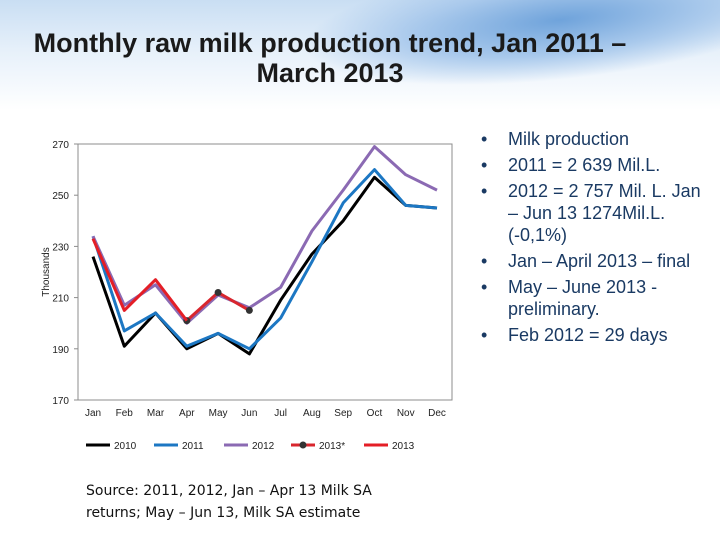  Describe the element at coordinates (280, 413) in the screenshot. I see `x-tick-label: Jul` at that location.